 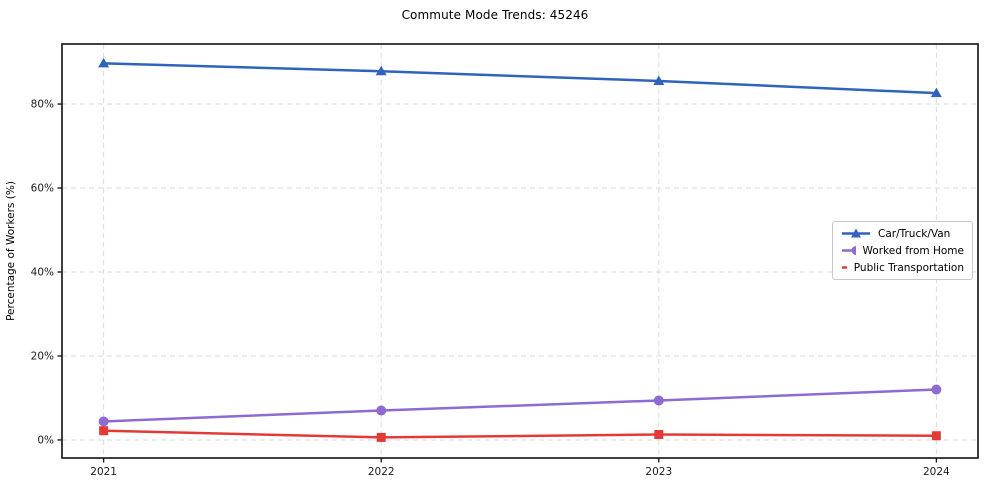 What do you see at coordinates (45, 441) in the screenshot?
I see `y-tick-label: 0%` at bounding box center [45, 441].